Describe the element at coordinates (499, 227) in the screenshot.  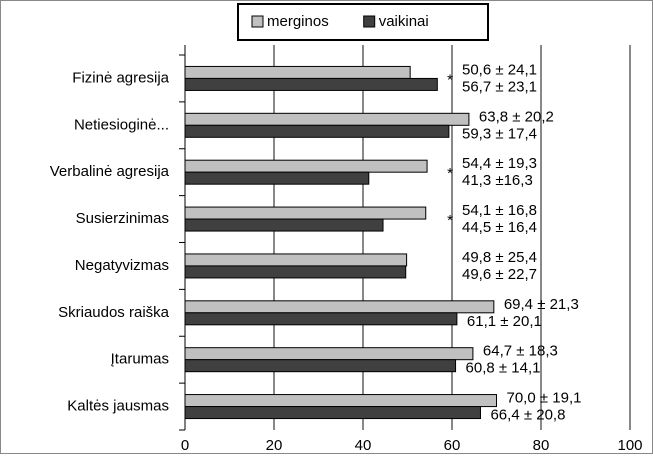
I see `value-label: 44,5 ± 16,4` at that location.